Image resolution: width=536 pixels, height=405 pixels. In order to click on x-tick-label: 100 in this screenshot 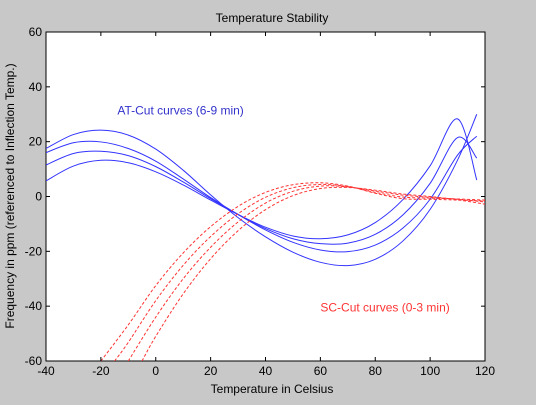, I will do `click(430, 371)`.